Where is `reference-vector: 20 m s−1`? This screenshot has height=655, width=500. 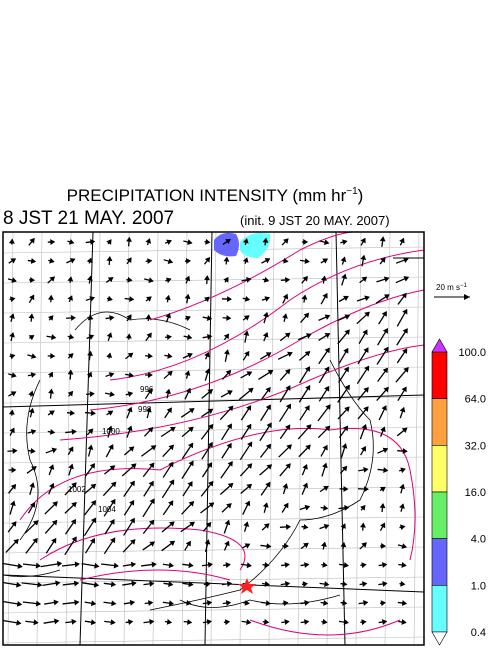
reference-vector: 20 m s−1 is located at coordinates (452, 291).